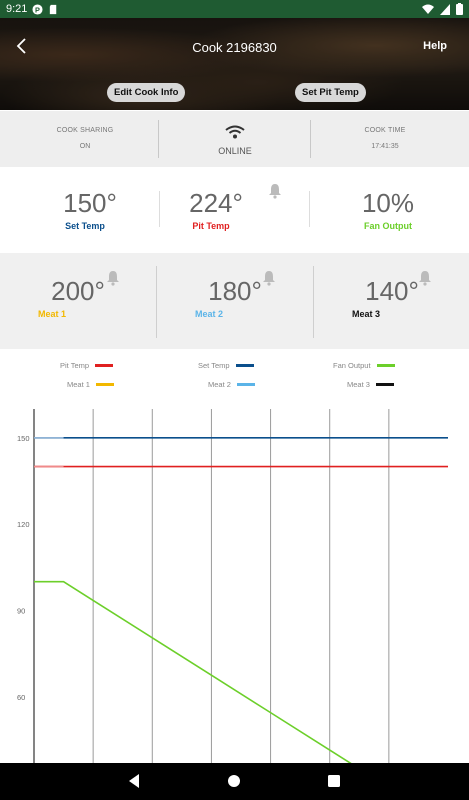 This screenshot has height=800, width=469. I want to click on status-icons, so click(442, 9).